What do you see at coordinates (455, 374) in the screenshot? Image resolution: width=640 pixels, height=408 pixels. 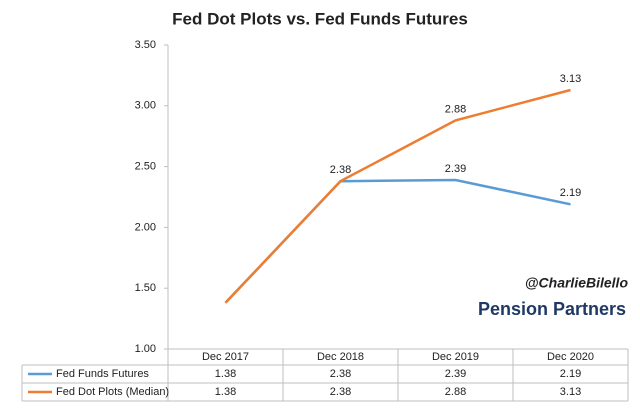 I see `table-cell: 2.39` at bounding box center [455, 374].